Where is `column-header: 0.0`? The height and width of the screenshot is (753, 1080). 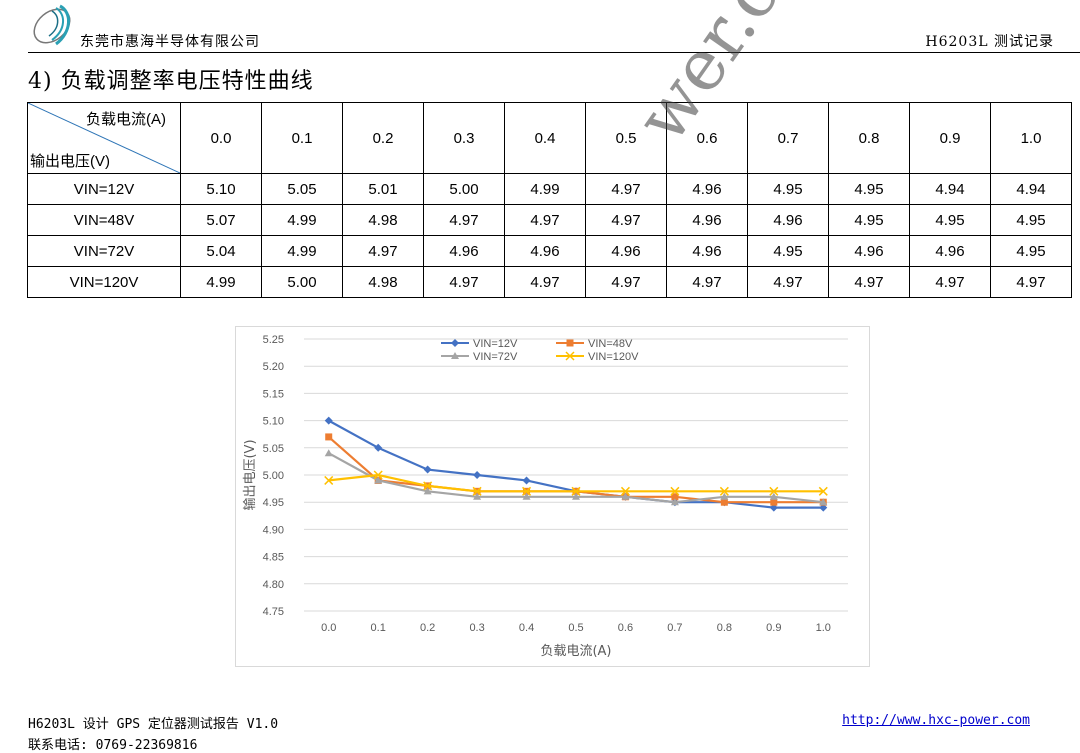 column-header: 0.0 is located at coordinates (221, 138).